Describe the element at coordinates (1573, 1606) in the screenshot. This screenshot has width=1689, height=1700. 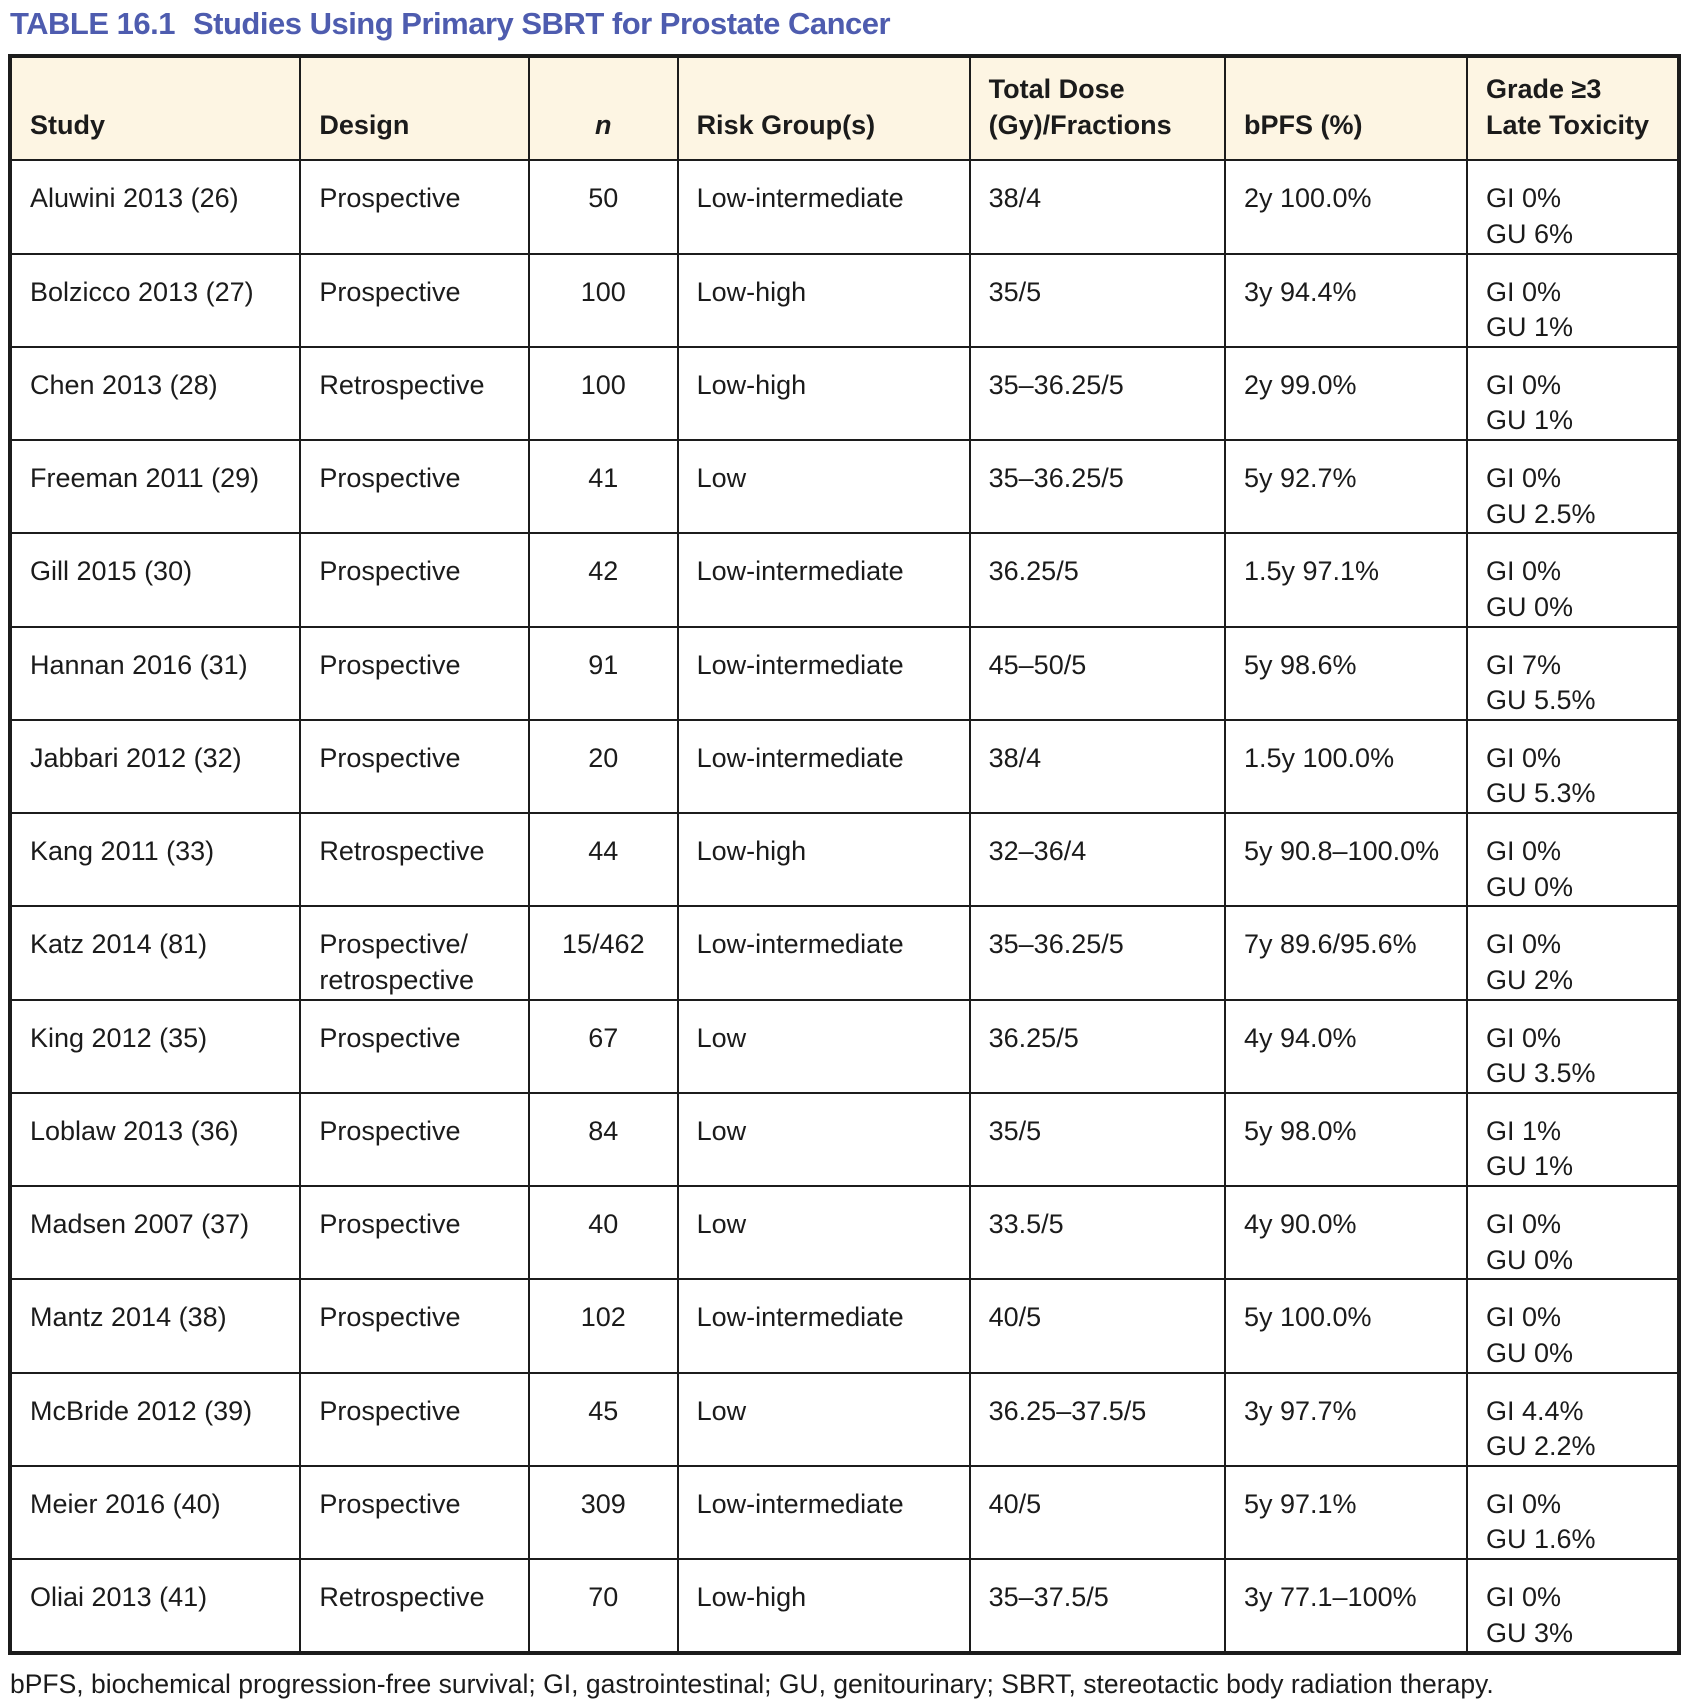
I see `cell-late-toxicity: GI 0% GU 3%` at that location.